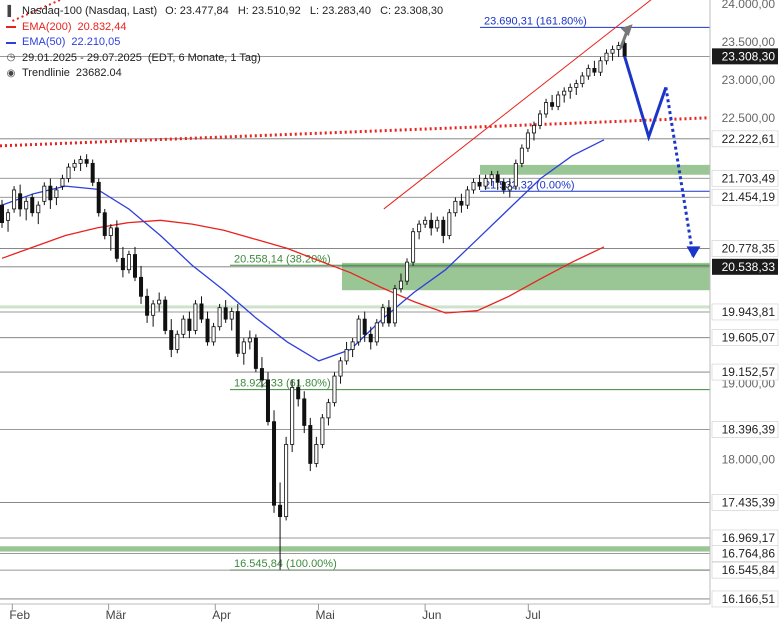 The height and width of the screenshot is (625, 780). What do you see at coordinates (749, 139) in the screenshot?
I see `price-label: 22.222,61` at bounding box center [749, 139].